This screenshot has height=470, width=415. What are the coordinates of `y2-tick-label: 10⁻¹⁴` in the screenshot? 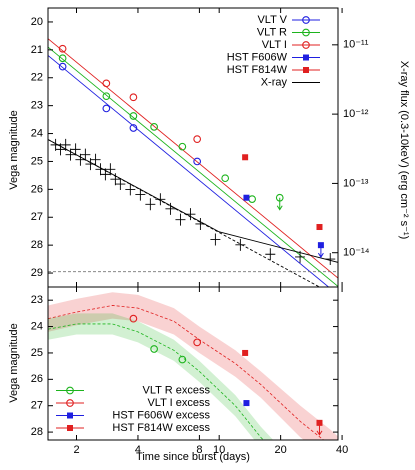 It's located at (356, 253).